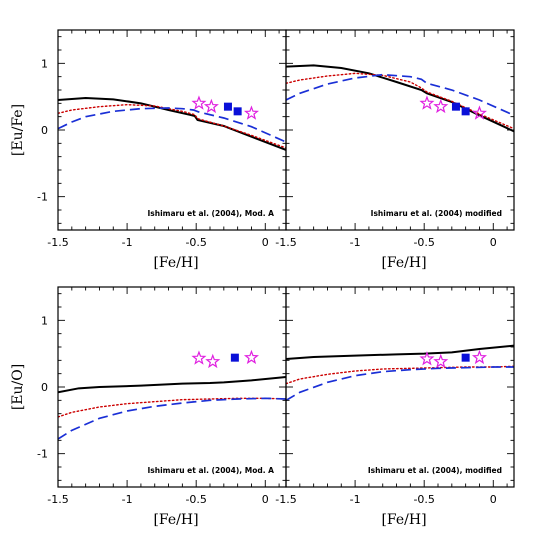 This screenshot has width=545, height=545. Describe the element at coordinates (435, 470) in the screenshot. I see `model-annotation: Ishimaru et al. (2004), modified` at that location.